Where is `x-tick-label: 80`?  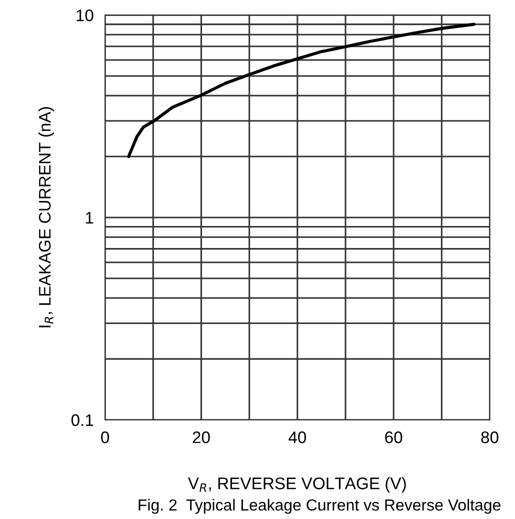 x-tick-label: 80 is located at coordinates (489, 437).